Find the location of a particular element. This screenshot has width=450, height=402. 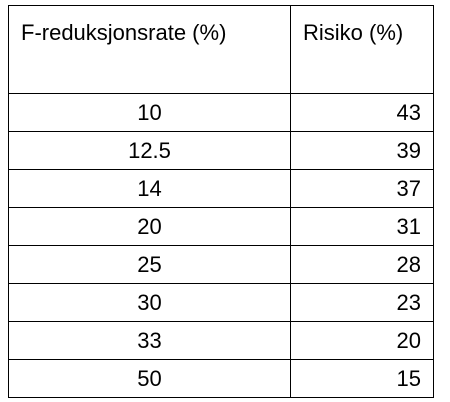

table-row: 20 31 is located at coordinates (221, 226).